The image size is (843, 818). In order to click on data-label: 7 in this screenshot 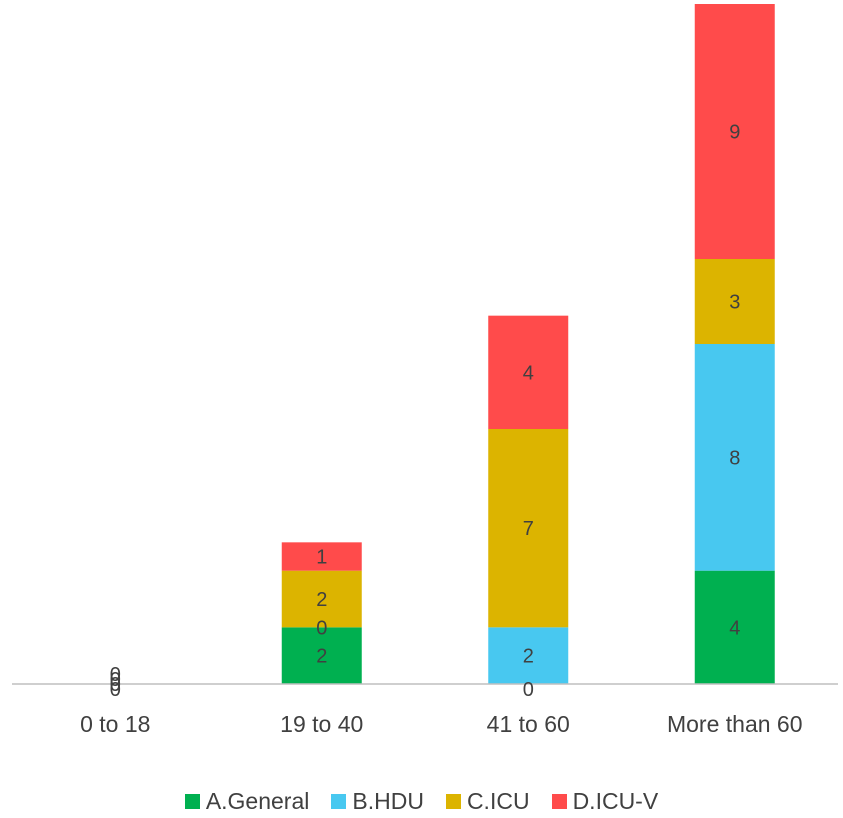, I will do `click(528, 529)`.